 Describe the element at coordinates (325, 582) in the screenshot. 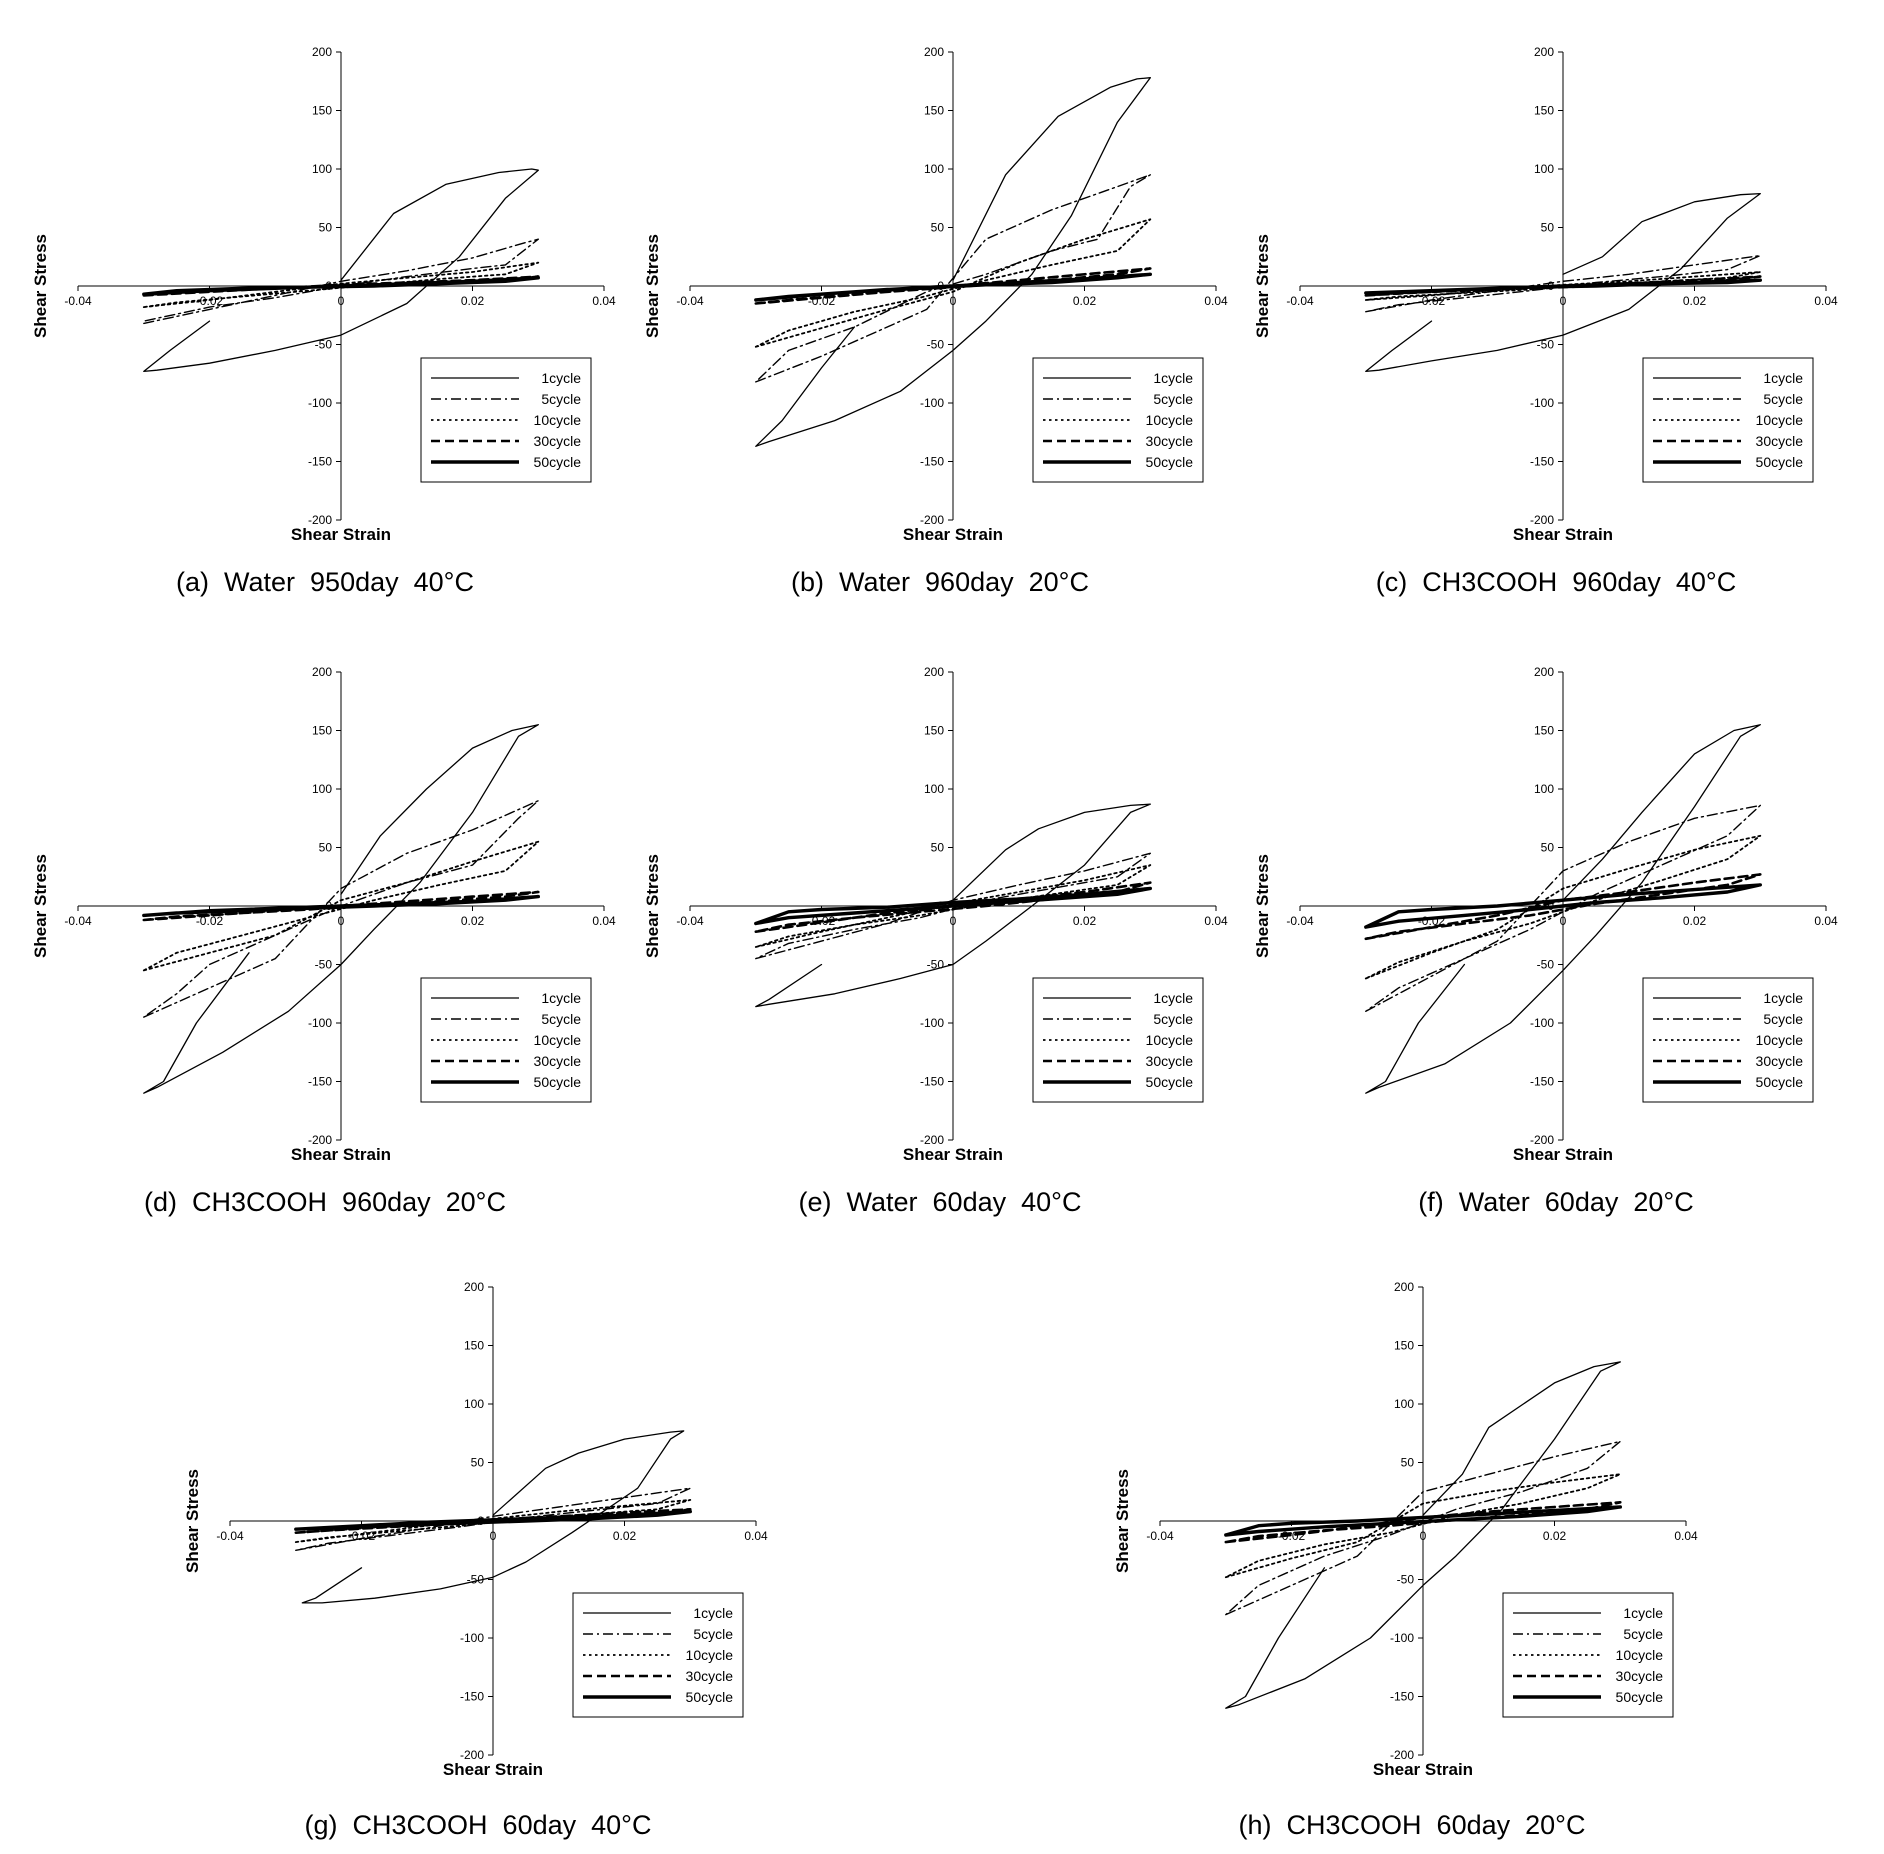

I see `caption-a: (a) Water 950day 40°C` at that location.